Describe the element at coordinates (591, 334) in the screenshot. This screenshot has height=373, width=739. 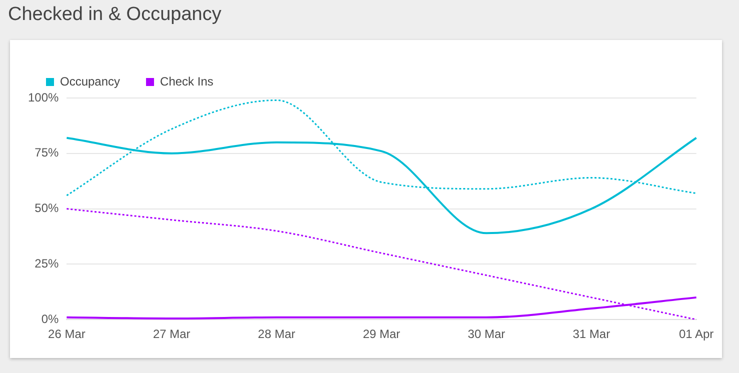
I see `x-tick-label: 31 Mar` at that location.